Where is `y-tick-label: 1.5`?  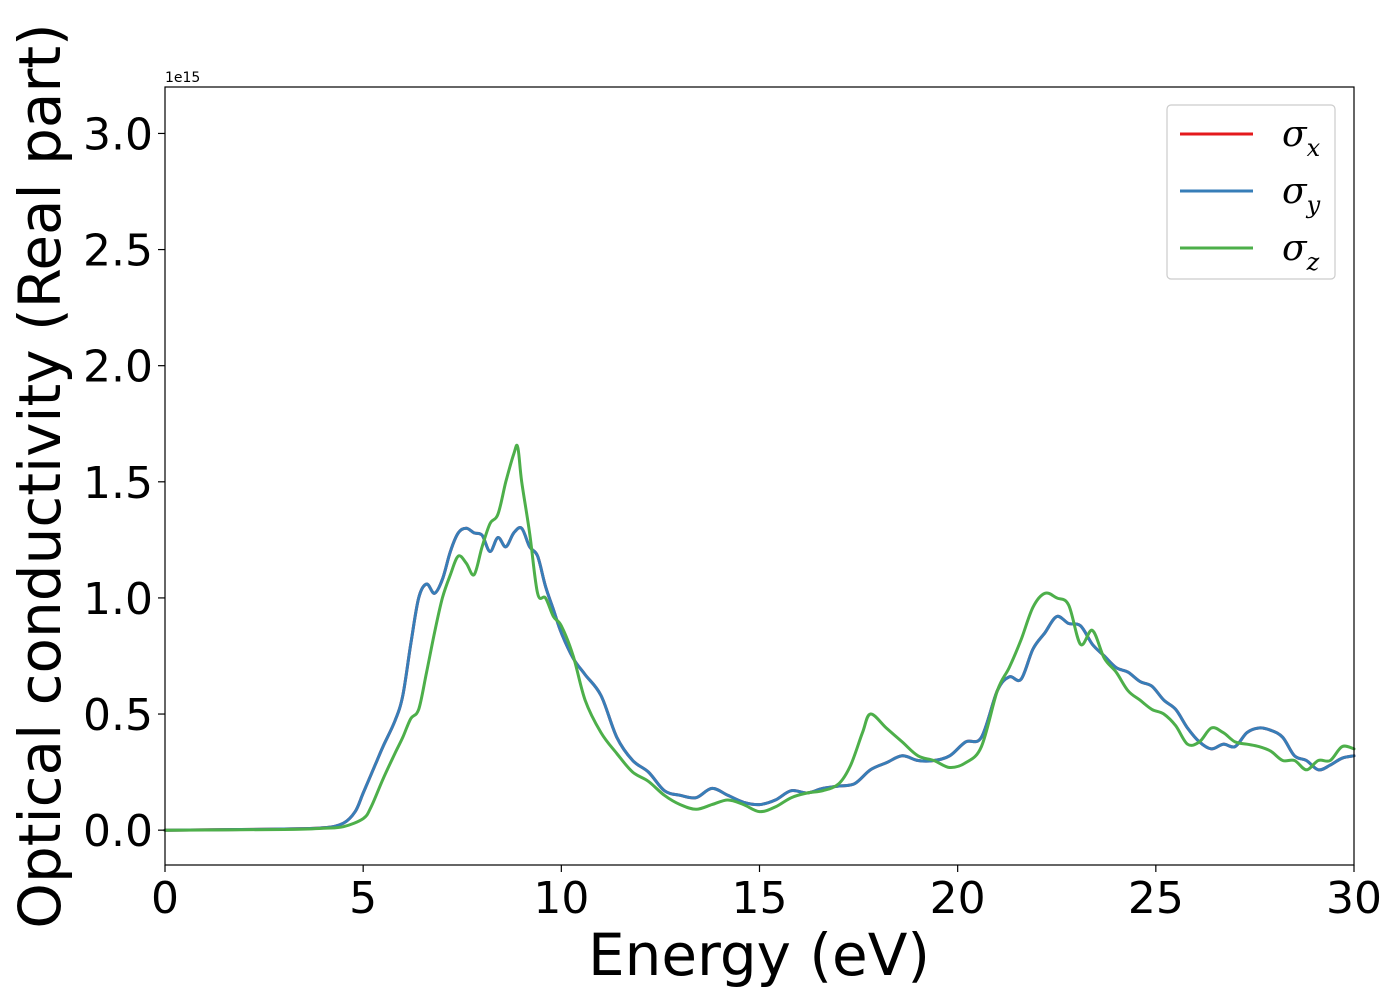
y-tick-label: 1.5 is located at coordinates (118, 483).